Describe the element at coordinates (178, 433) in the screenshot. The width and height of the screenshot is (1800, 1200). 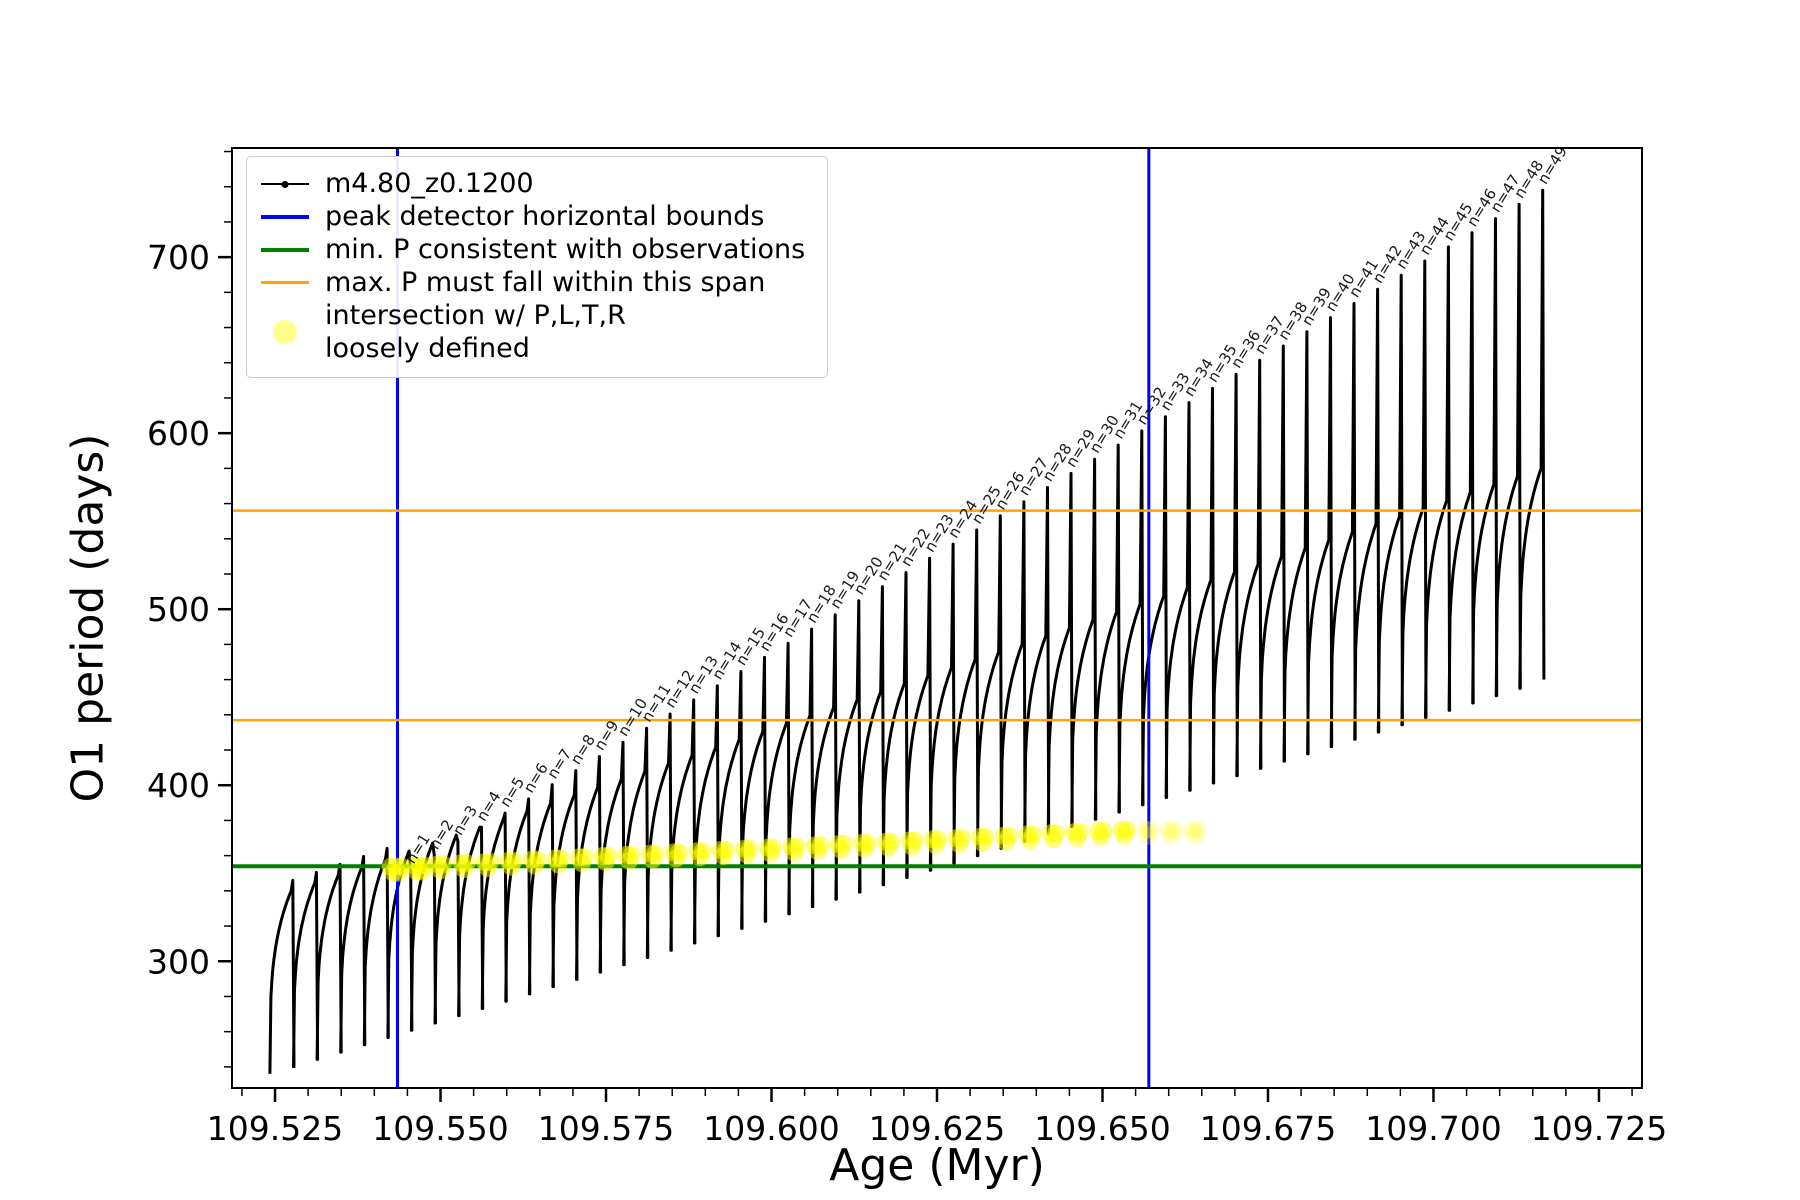
I see `y-tick-label: 600` at that location.